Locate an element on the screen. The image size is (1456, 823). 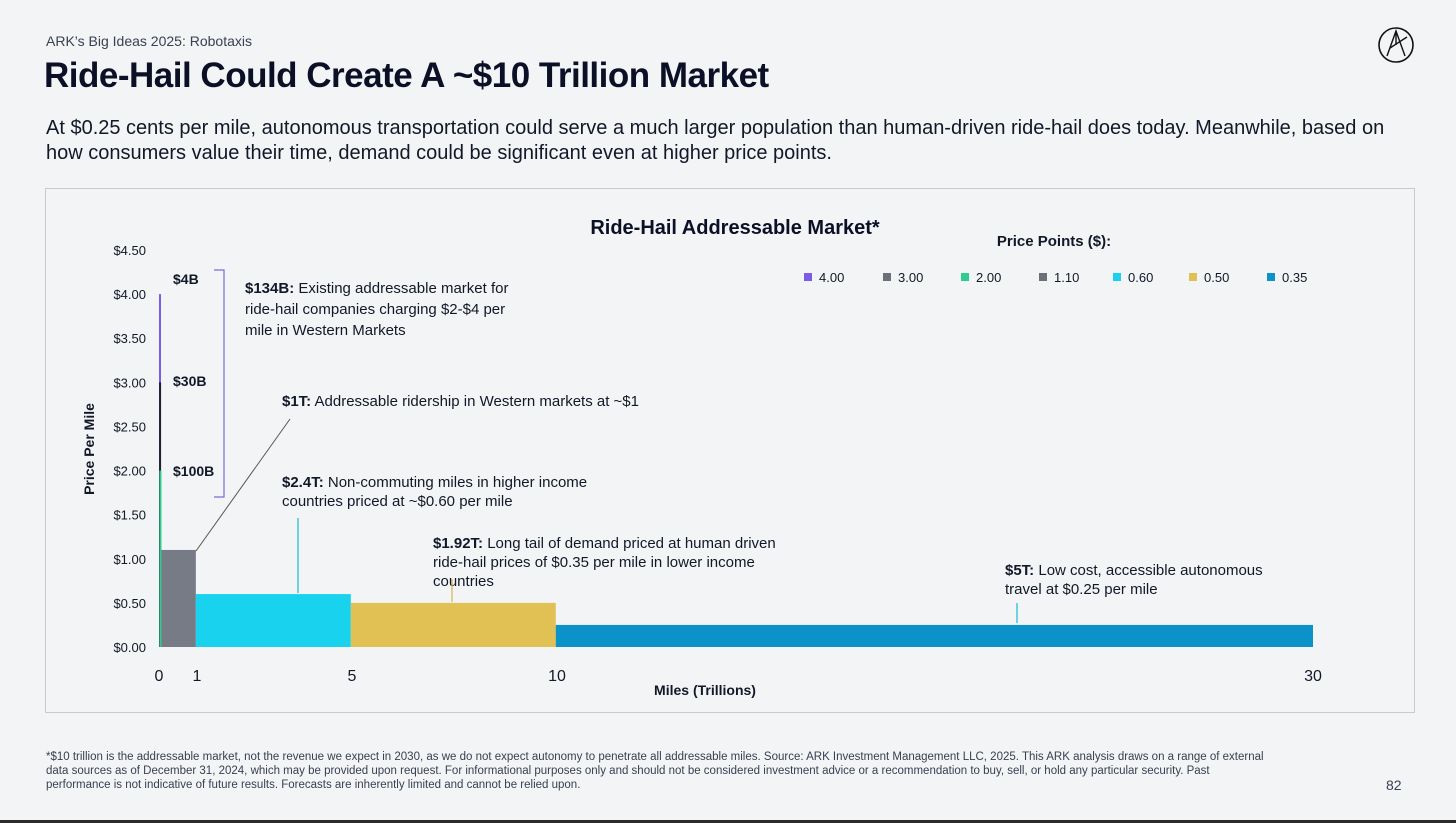
ark-compass-icon is located at coordinates (1396, 45).